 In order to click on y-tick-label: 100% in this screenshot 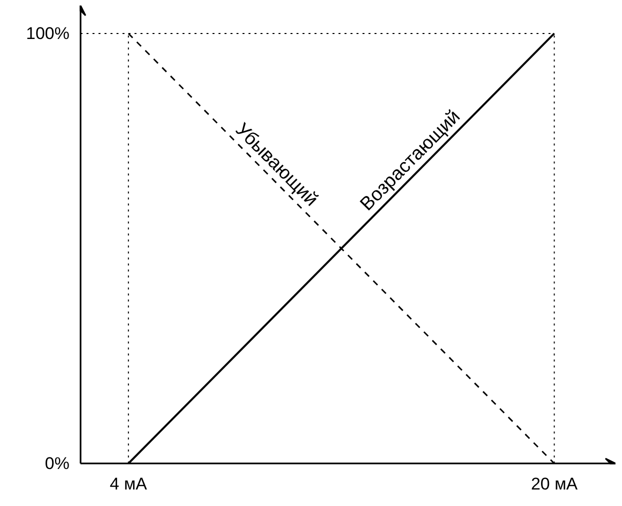, I will do `click(48, 33)`.